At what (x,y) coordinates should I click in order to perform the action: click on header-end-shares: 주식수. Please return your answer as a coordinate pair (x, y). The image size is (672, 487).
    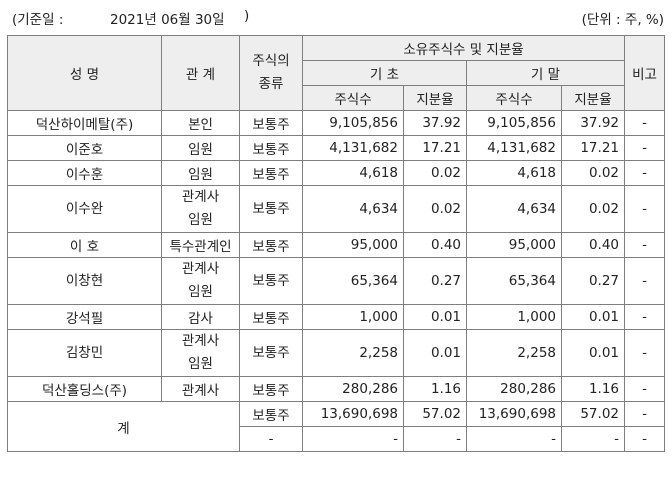
    Looking at the image, I should click on (514, 98).